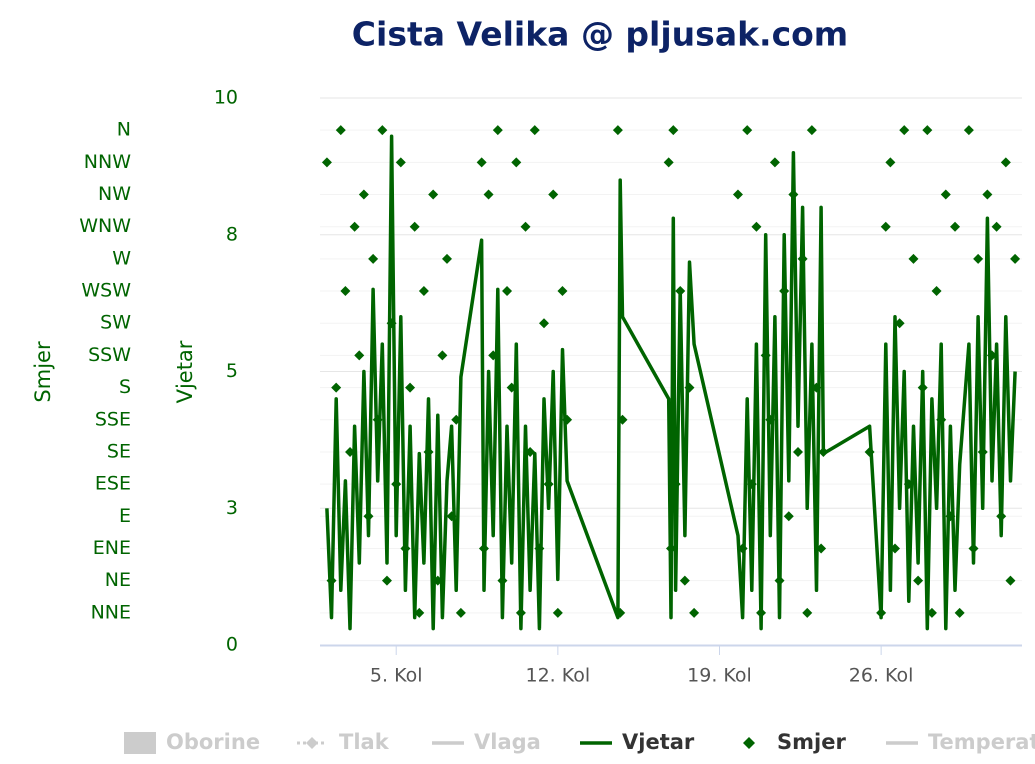 The height and width of the screenshot is (764, 1035). I want to click on y-tick-label: 3, so click(232, 508).